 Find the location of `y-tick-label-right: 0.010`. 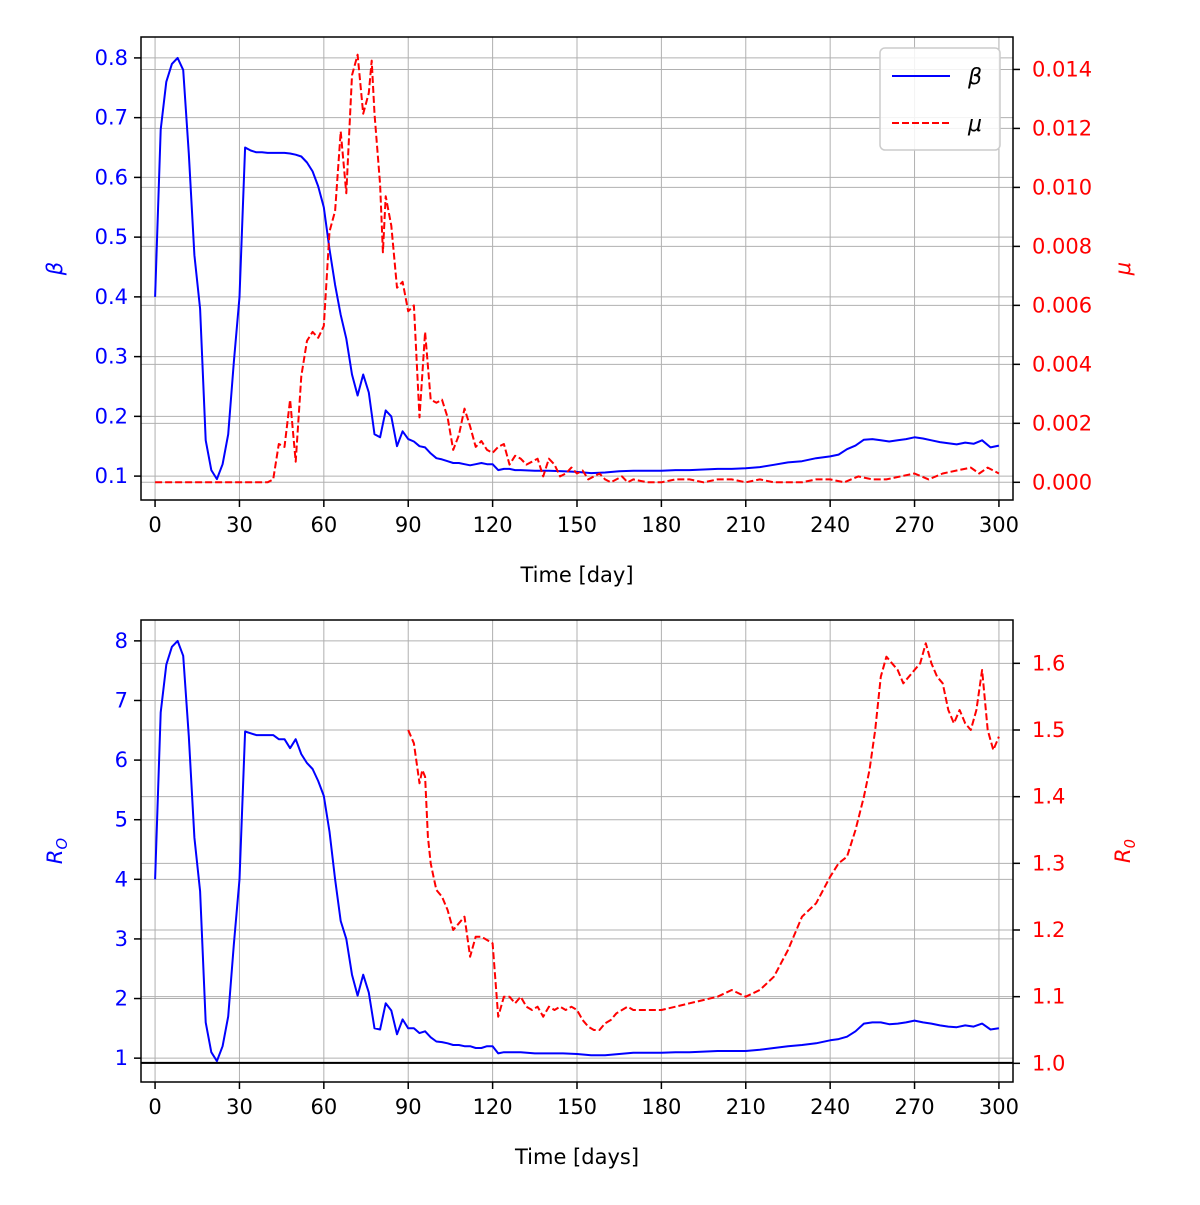

y-tick-label-right: 0.010 is located at coordinates (1062, 187).